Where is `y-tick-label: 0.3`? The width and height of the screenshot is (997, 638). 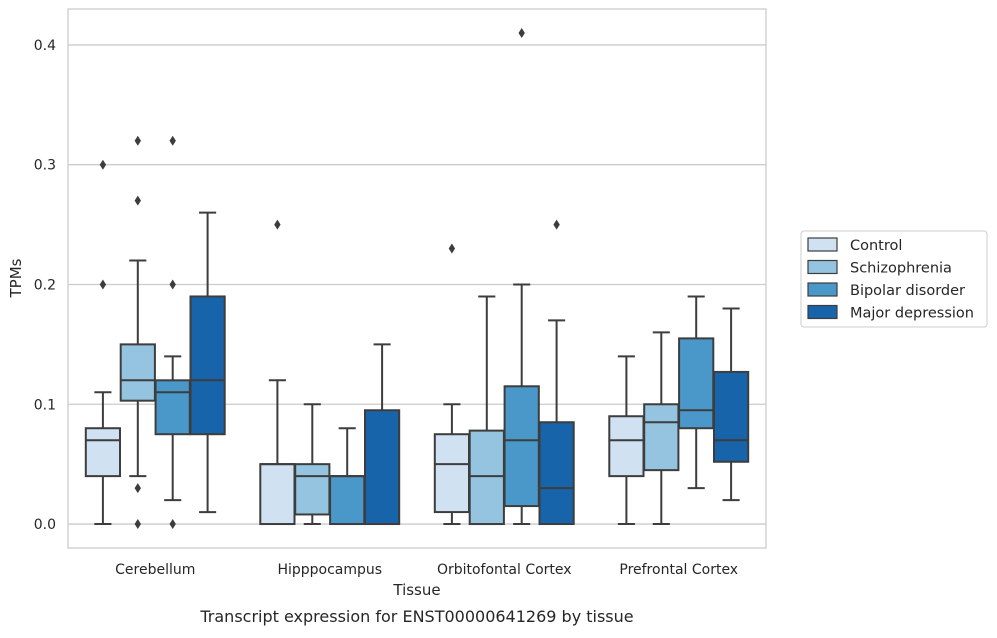
y-tick-label: 0.3 is located at coordinates (45, 166).